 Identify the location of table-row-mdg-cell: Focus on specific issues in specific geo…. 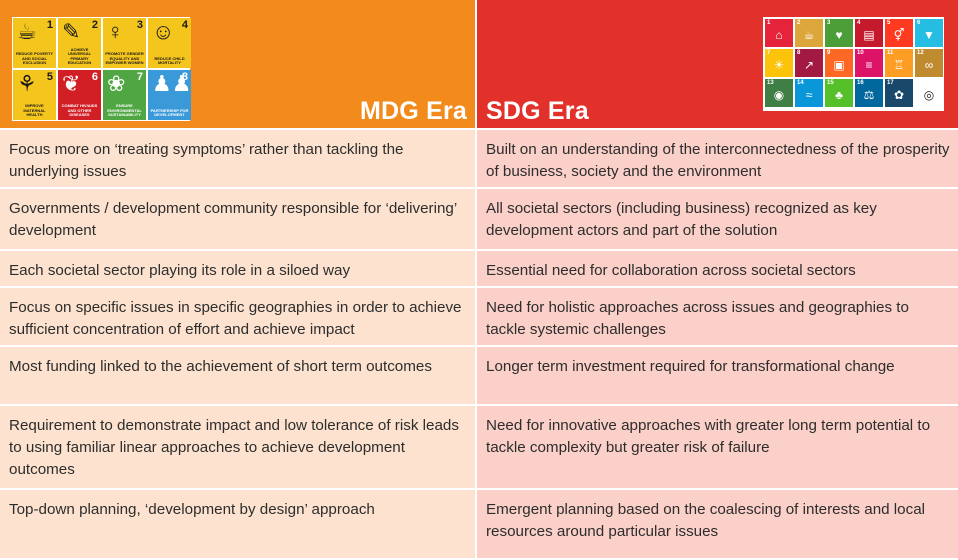
(237, 316).